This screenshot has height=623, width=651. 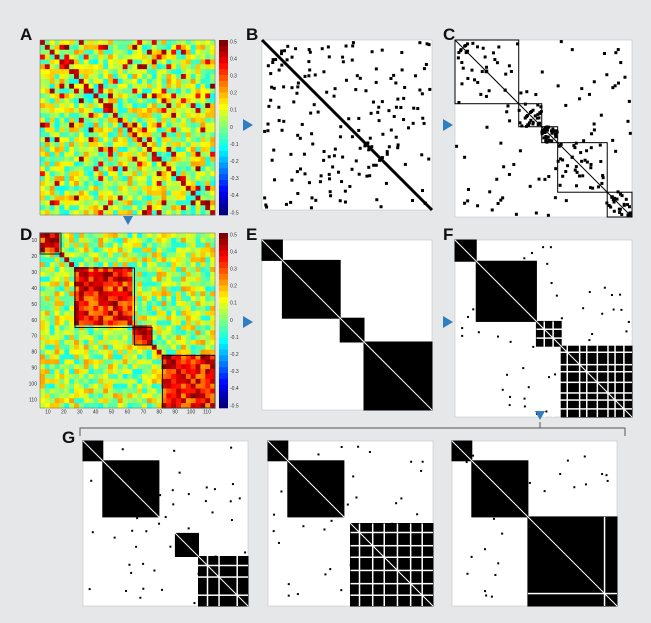 What do you see at coordinates (234, 196) in the screenshot?
I see `colorbar-tick-label: -0.4` at bounding box center [234, 196].